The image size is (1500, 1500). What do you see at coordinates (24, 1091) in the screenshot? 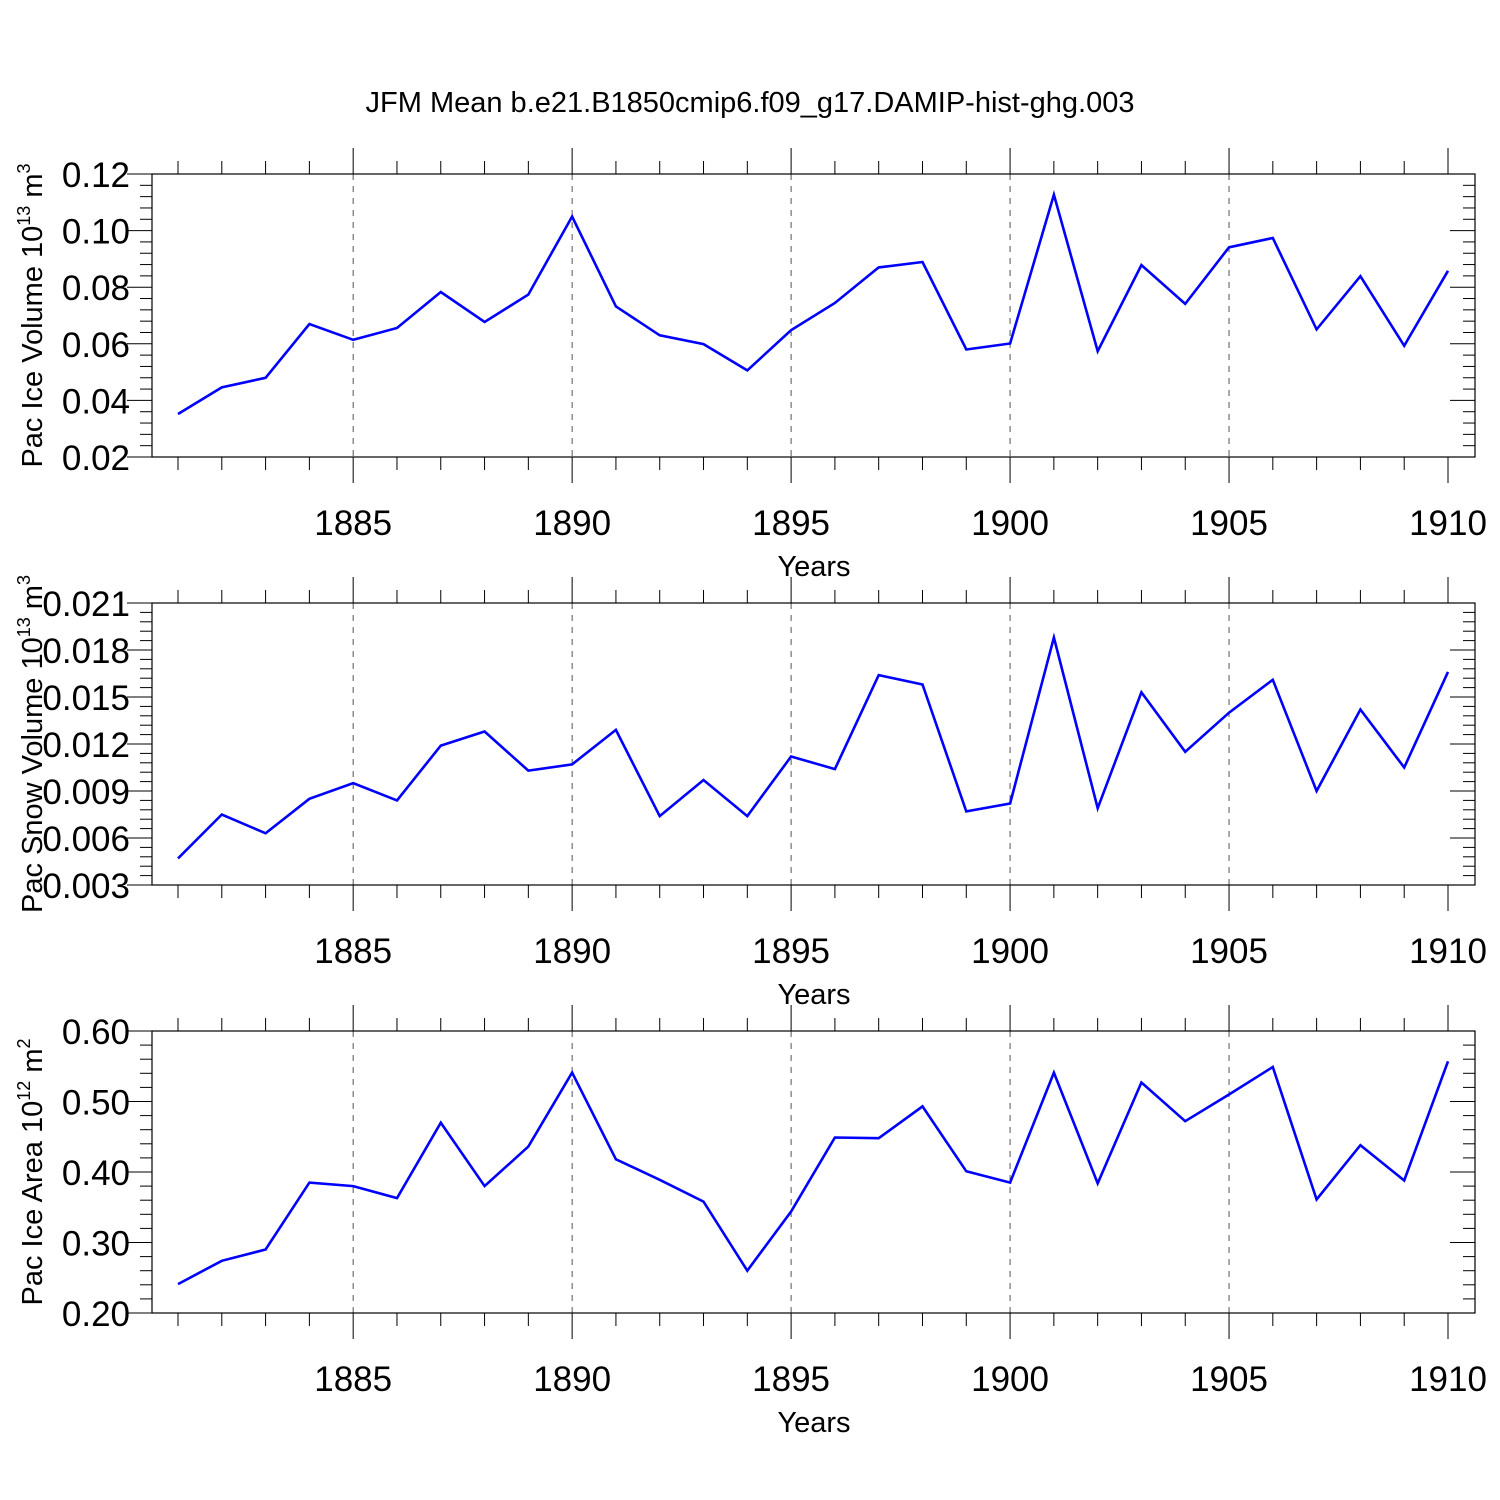
I see `y-axis-title-exponent: 12` at bounding box center [24, 1091].